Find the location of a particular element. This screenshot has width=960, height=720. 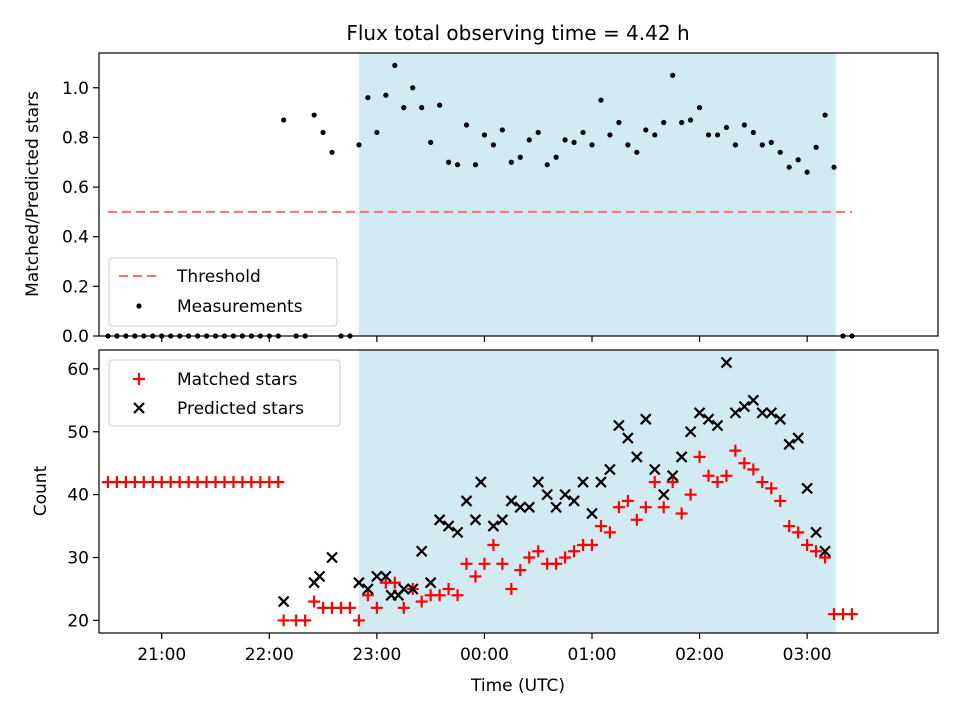

x-tick-label: 02:00 is located at coordinates (699, 655).